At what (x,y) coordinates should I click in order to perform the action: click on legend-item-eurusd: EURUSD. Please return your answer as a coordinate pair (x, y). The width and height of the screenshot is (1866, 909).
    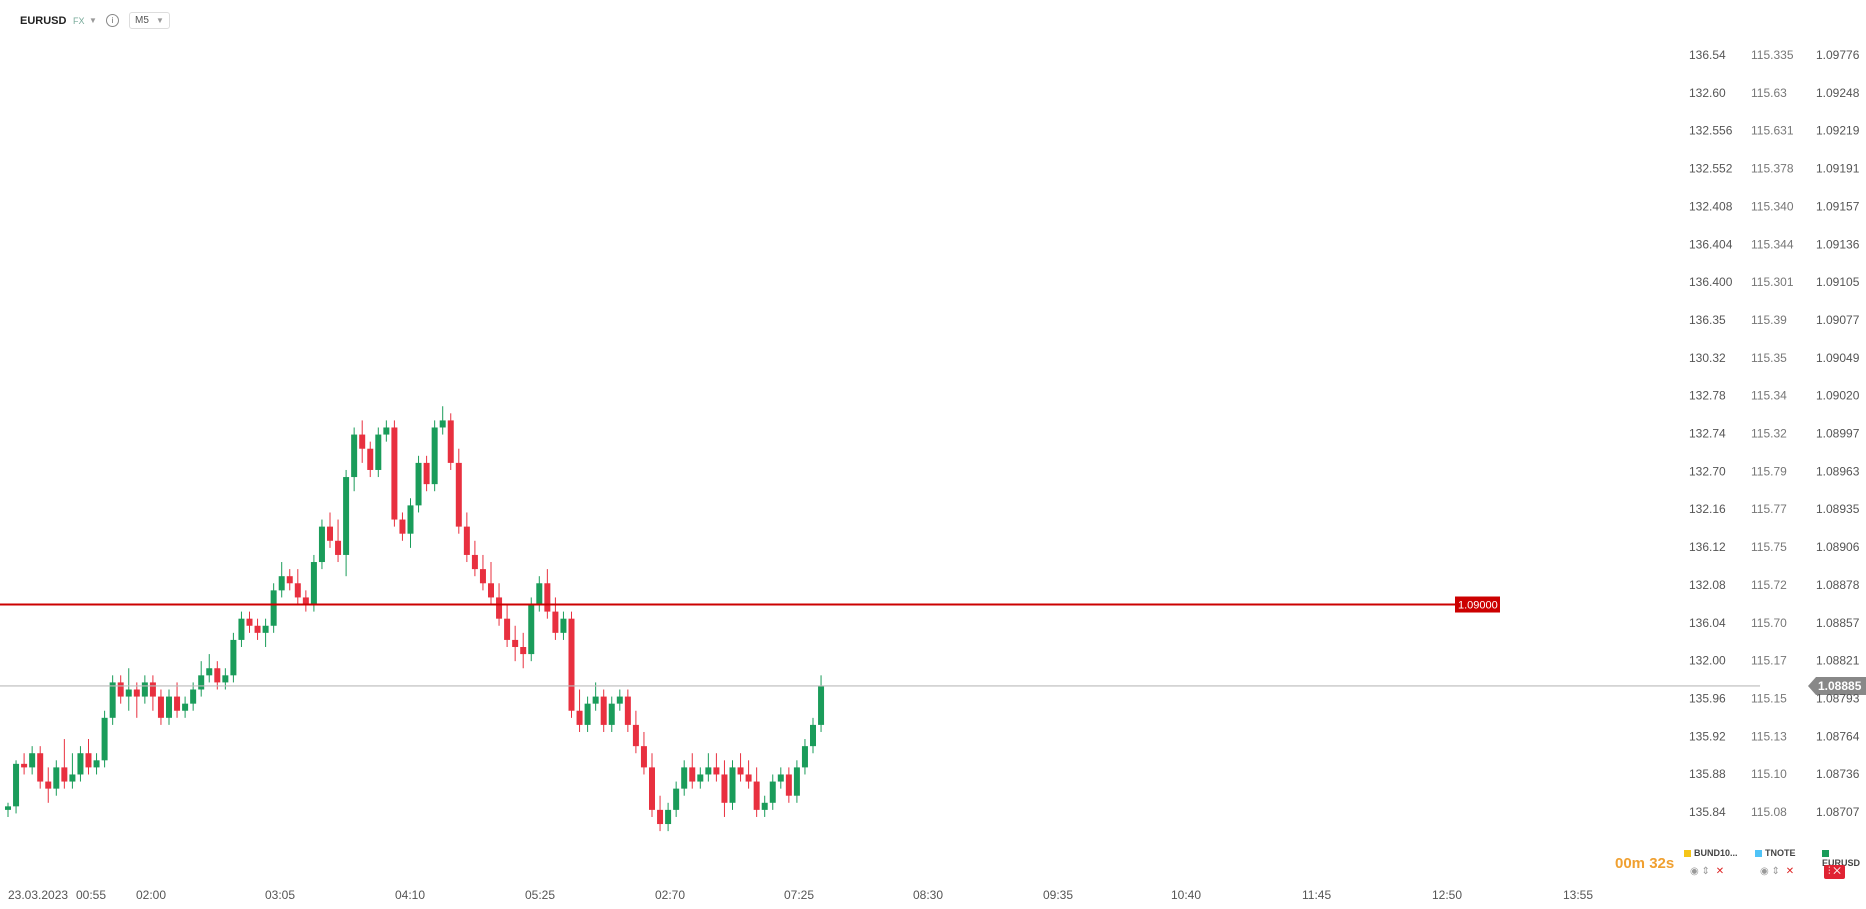
    Looking at the image, I should click on (1844, 858).